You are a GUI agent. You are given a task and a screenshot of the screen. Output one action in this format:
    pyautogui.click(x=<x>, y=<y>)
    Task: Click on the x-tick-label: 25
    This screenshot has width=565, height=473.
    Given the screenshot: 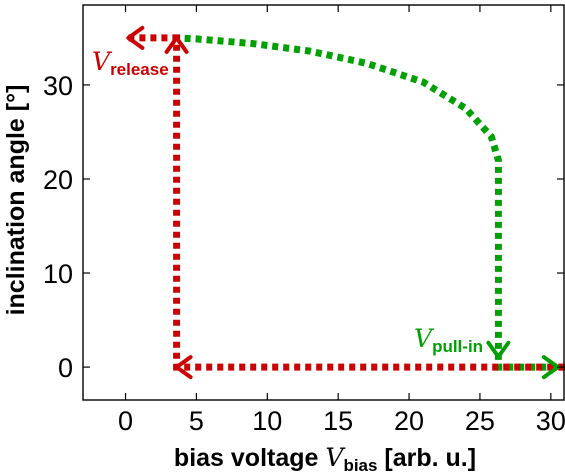 What is the action you would take?
    pyautogui.click(x=480, y=421)
    